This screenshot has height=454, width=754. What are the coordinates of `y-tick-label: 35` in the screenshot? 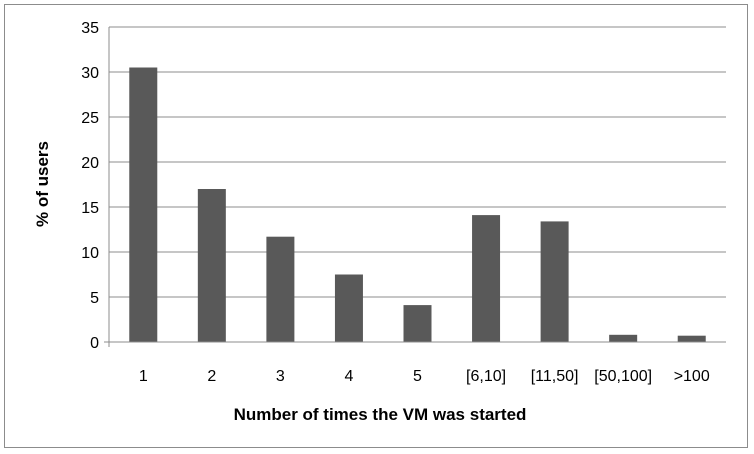 It's located at (90, 28).